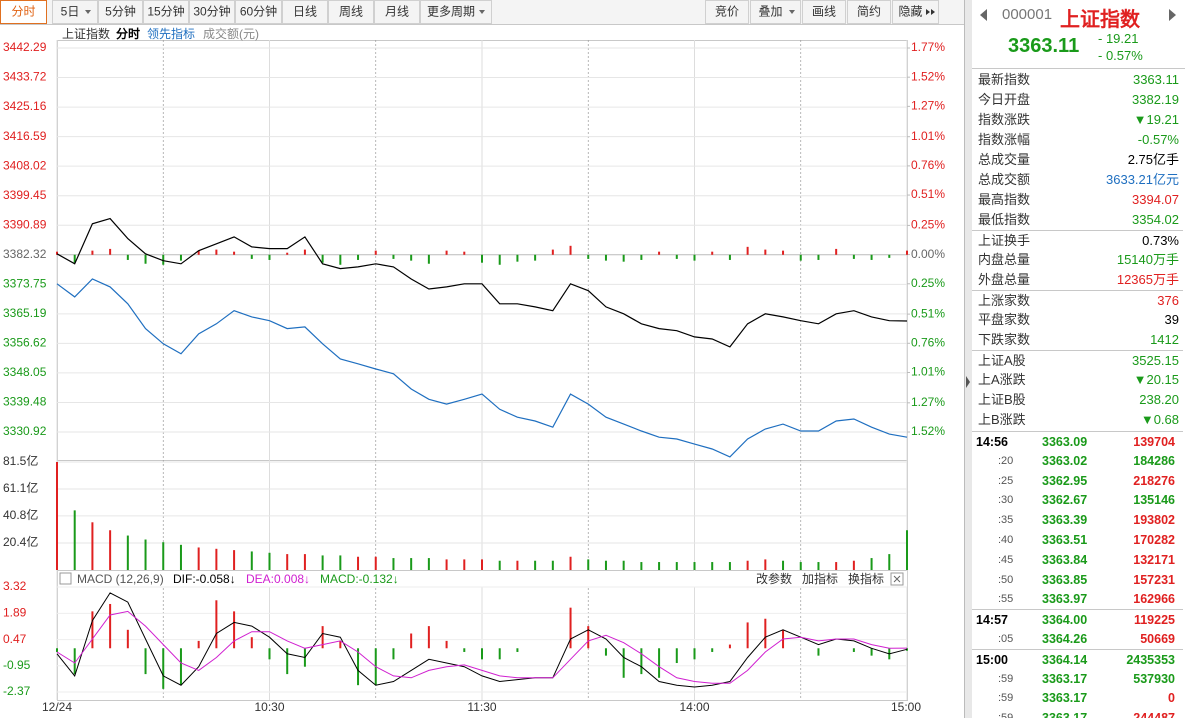 This screenshot has width=1185, height=718. Describe the element at coordinates (820, 578) in the screenshot. I see `indicator-button: 加指标` at that location.